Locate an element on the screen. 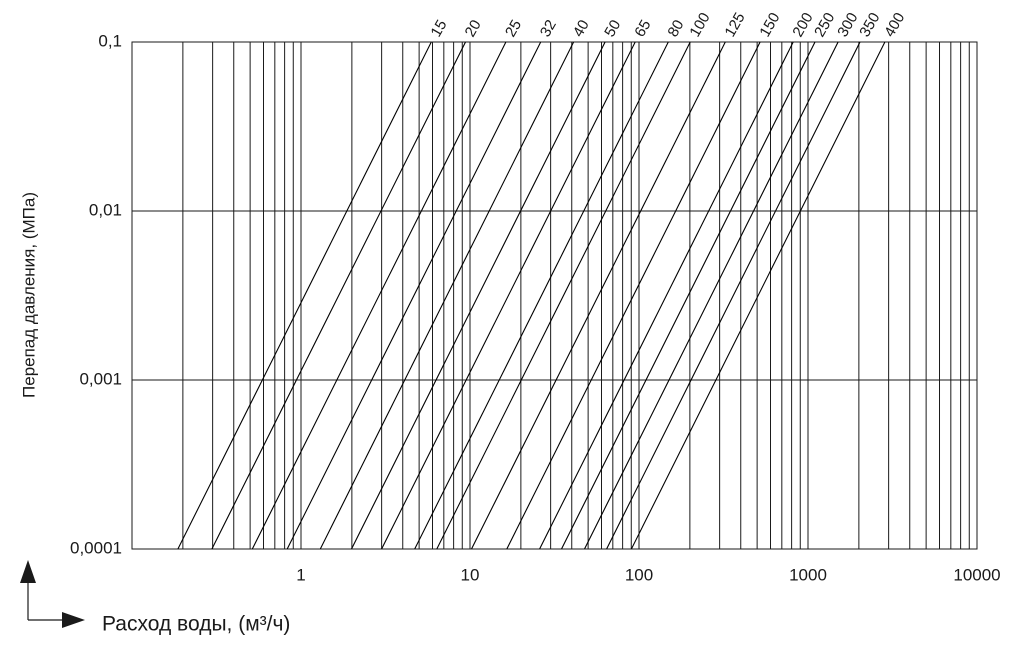  x-axis-label: Расход воды, (м³/ч) is located at coordinates (196, 624).